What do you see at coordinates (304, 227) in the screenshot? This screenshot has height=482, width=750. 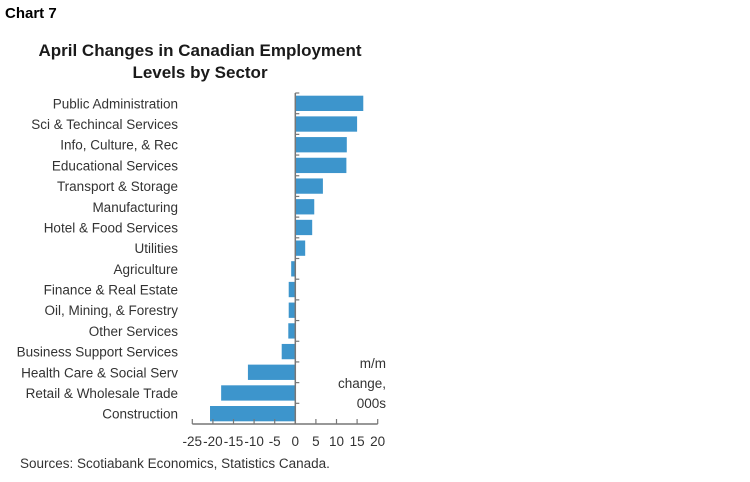 I see `bar-hotel-food-services` at bounding box center [304, 227].